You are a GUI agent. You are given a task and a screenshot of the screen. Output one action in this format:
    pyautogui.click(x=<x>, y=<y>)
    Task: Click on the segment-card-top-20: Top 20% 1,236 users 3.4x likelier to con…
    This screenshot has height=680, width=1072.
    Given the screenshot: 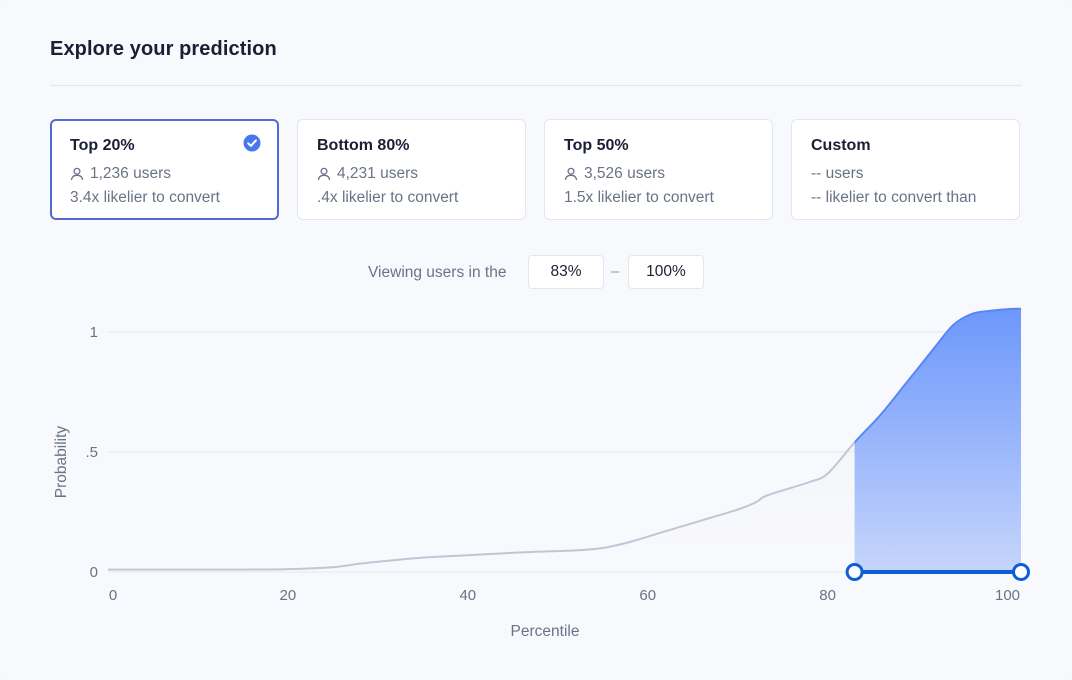 What is the action you would take?
    pyautogui.click(x=164, y=169)
    